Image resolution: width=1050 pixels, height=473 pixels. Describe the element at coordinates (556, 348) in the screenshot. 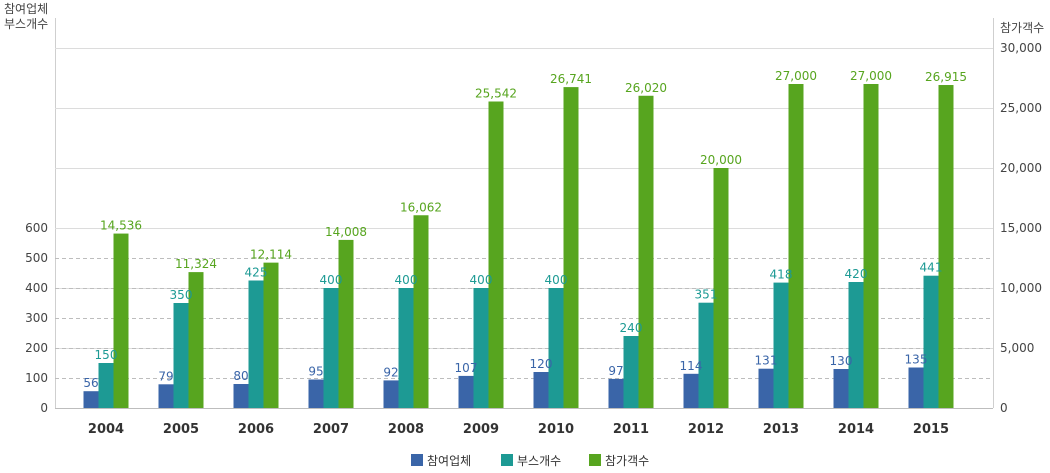

I see `bar-부스개수-2010` at that location.